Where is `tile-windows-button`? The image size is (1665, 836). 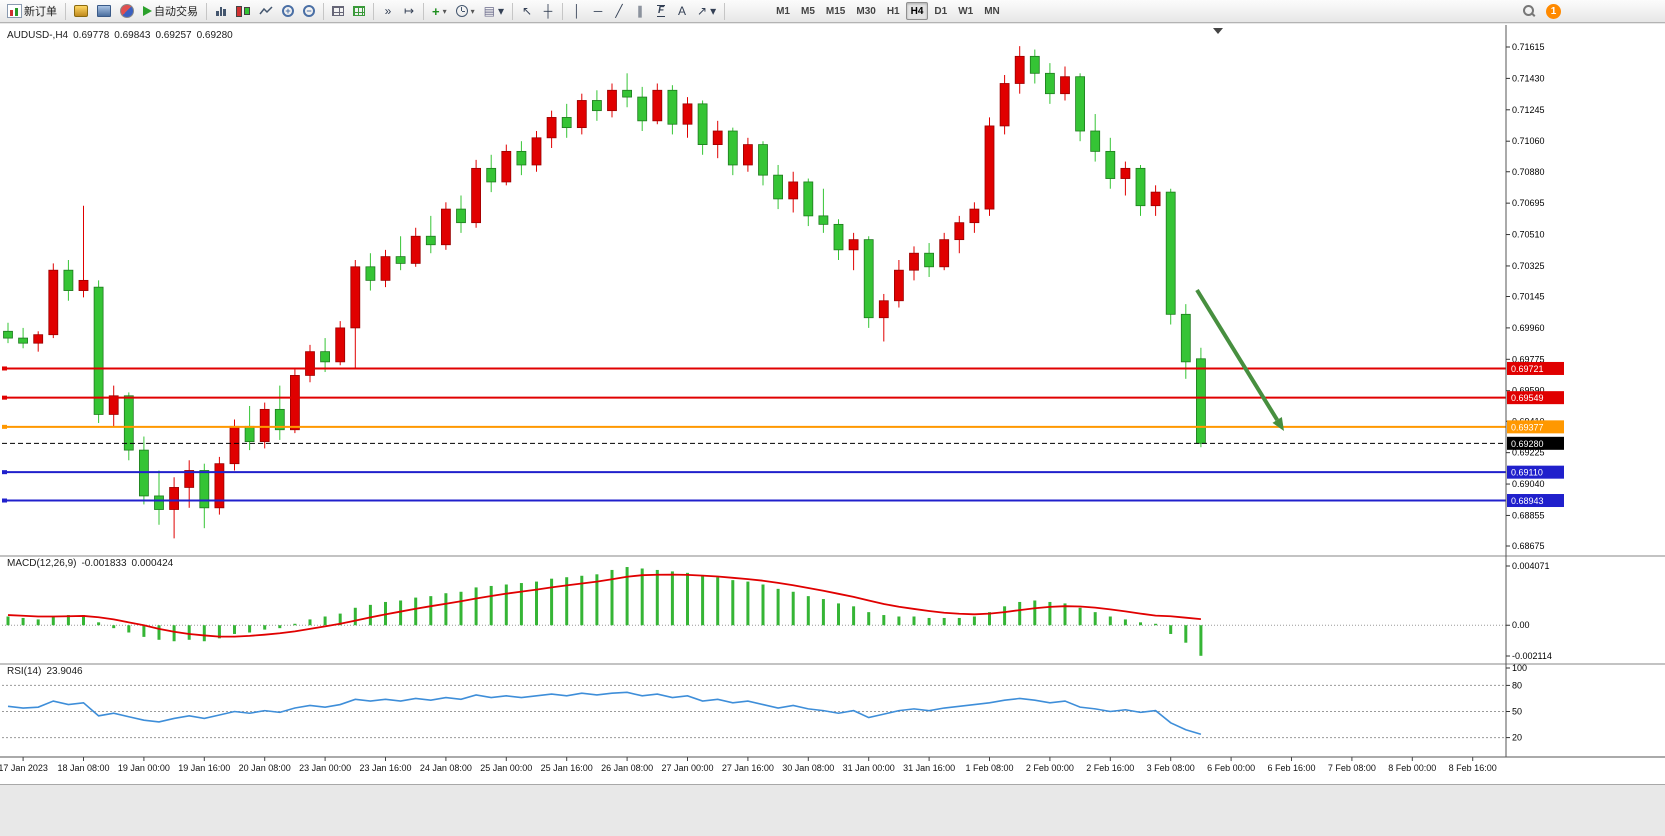
tile-windows-button is located at coordinates (338, 11).